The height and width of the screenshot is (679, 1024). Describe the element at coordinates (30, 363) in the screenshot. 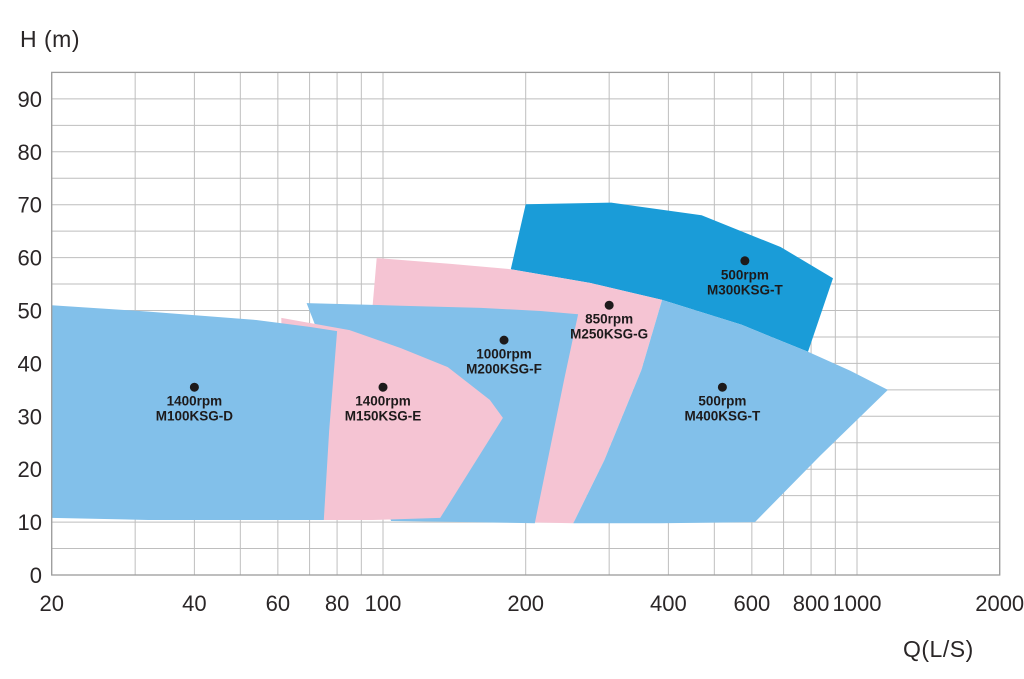

I see `y-tick-label: 40` at that location.